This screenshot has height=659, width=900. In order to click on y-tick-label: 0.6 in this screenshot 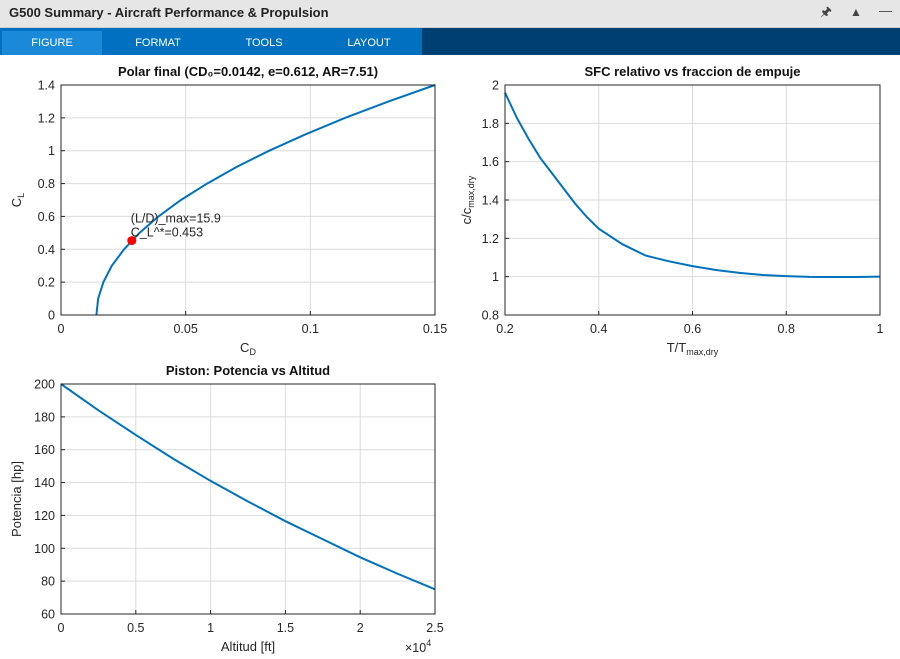, I will do `click(46, 217)`.